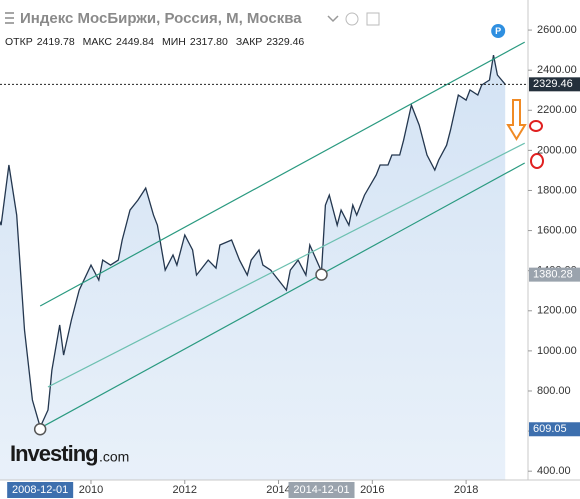 The image size is (580, 499). I want to click on price-label: 1380.28, so click(553, 275).